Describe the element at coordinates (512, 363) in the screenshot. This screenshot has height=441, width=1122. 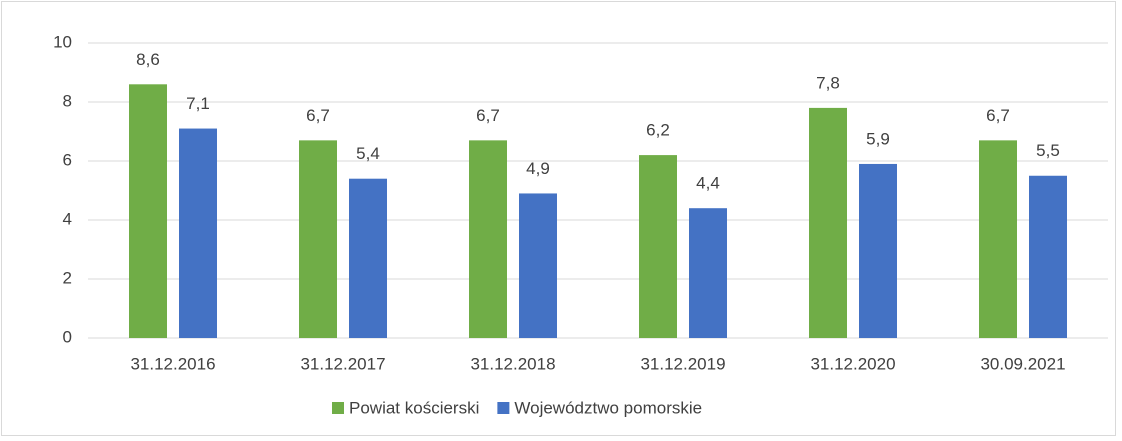
I see `x-tick-label: 31.12.2018` at that location.